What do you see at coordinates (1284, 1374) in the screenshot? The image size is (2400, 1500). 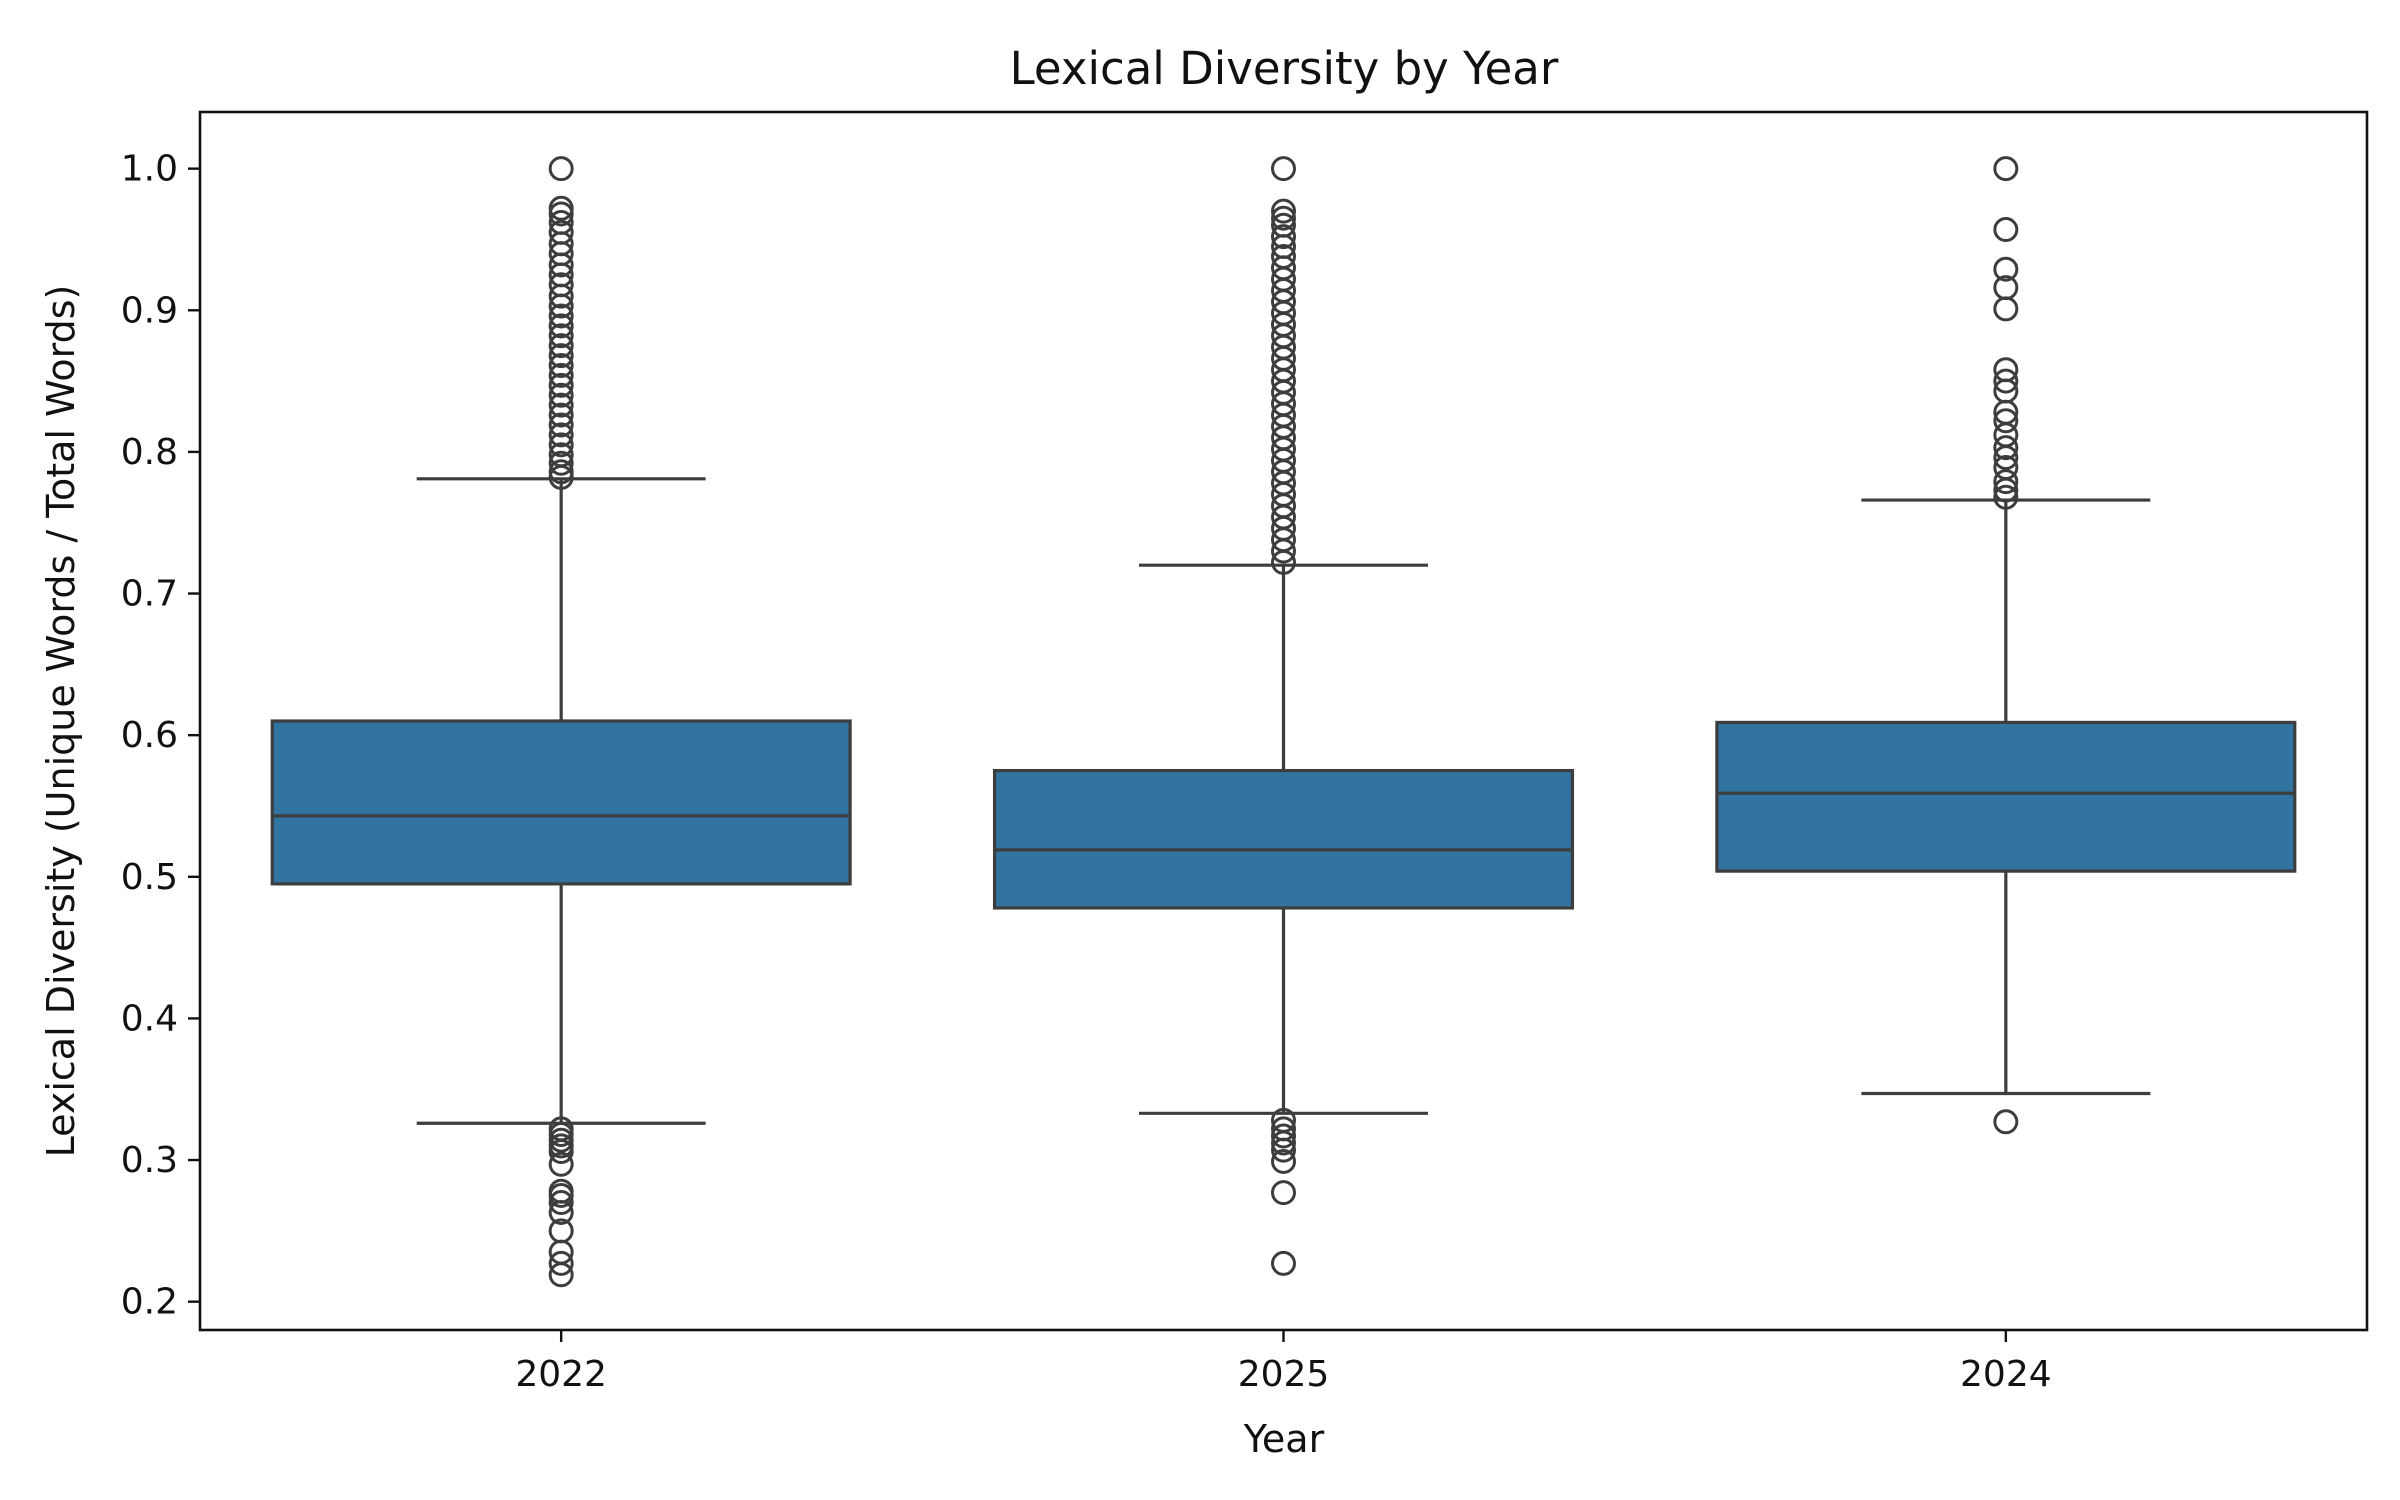 I see `x-tick-label: 2025` at bounding box center [1284, 1374].